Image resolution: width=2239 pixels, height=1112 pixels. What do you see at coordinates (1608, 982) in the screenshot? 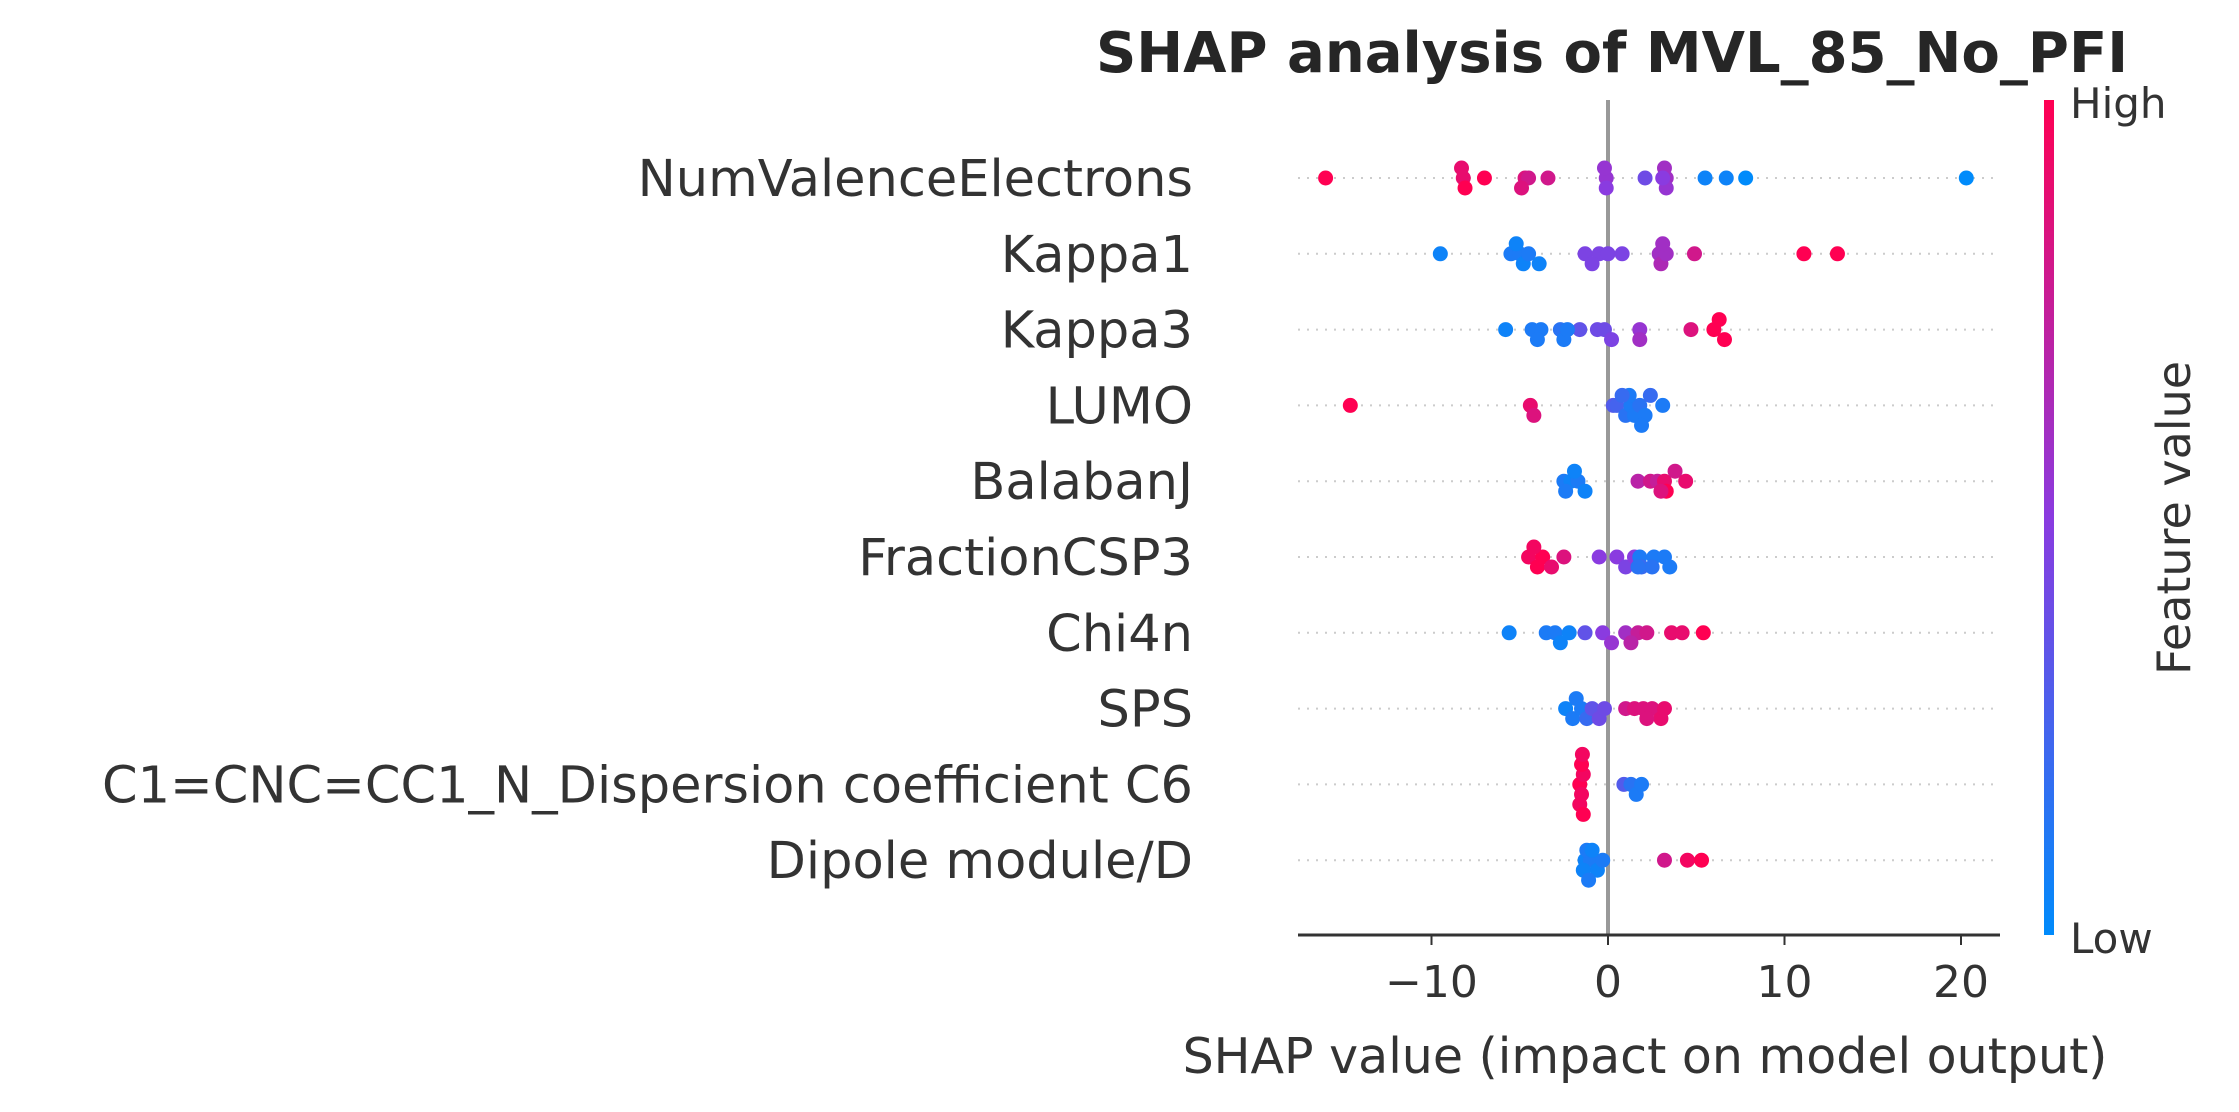
I see `x-tick-label: 0` at bounding box center [1608, 982].